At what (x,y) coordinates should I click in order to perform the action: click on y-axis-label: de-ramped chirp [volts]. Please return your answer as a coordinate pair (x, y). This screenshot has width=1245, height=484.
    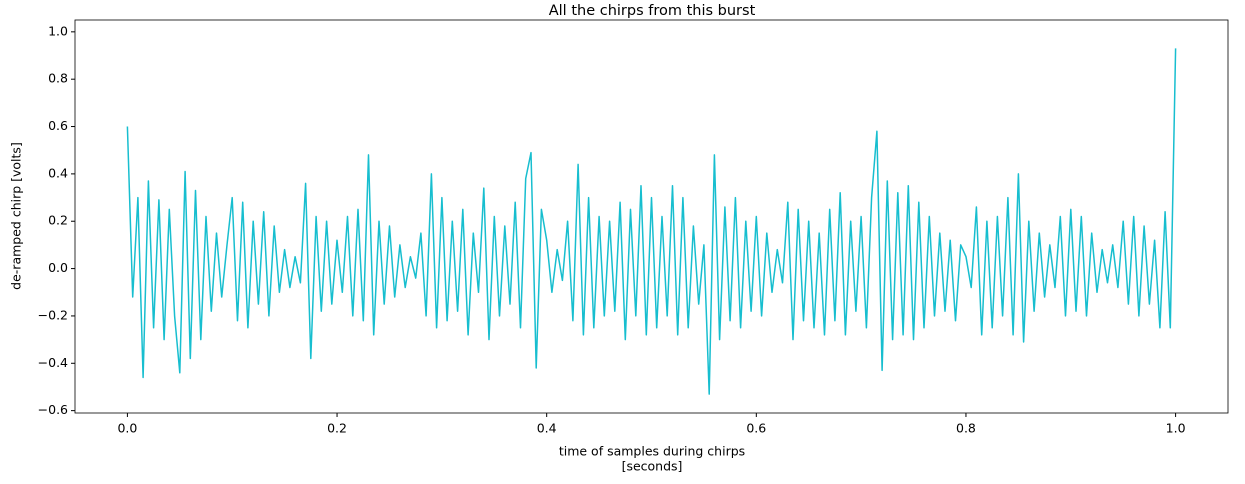
    Looking at the image, I should click on (16, 216).